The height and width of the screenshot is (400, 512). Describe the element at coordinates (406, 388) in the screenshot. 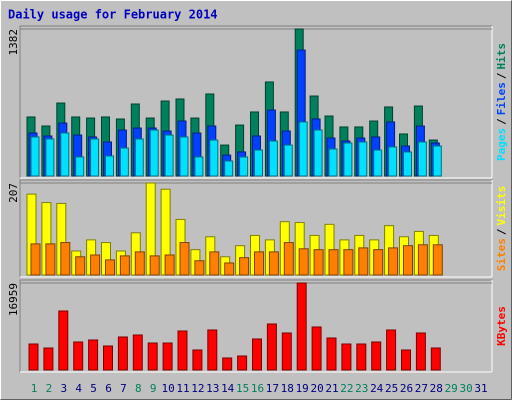

I see `x-tick-label: 26` at that location.